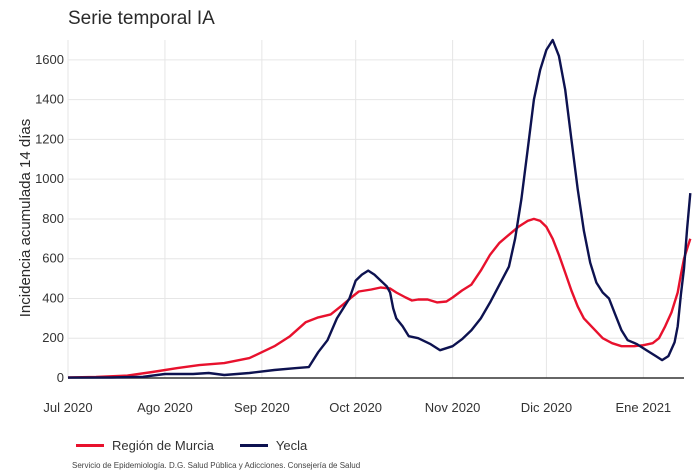  Describe the element at coordinates (163, 445) in the screenshot. I see `legend-label-murcia: Región de Murcia` at that location.